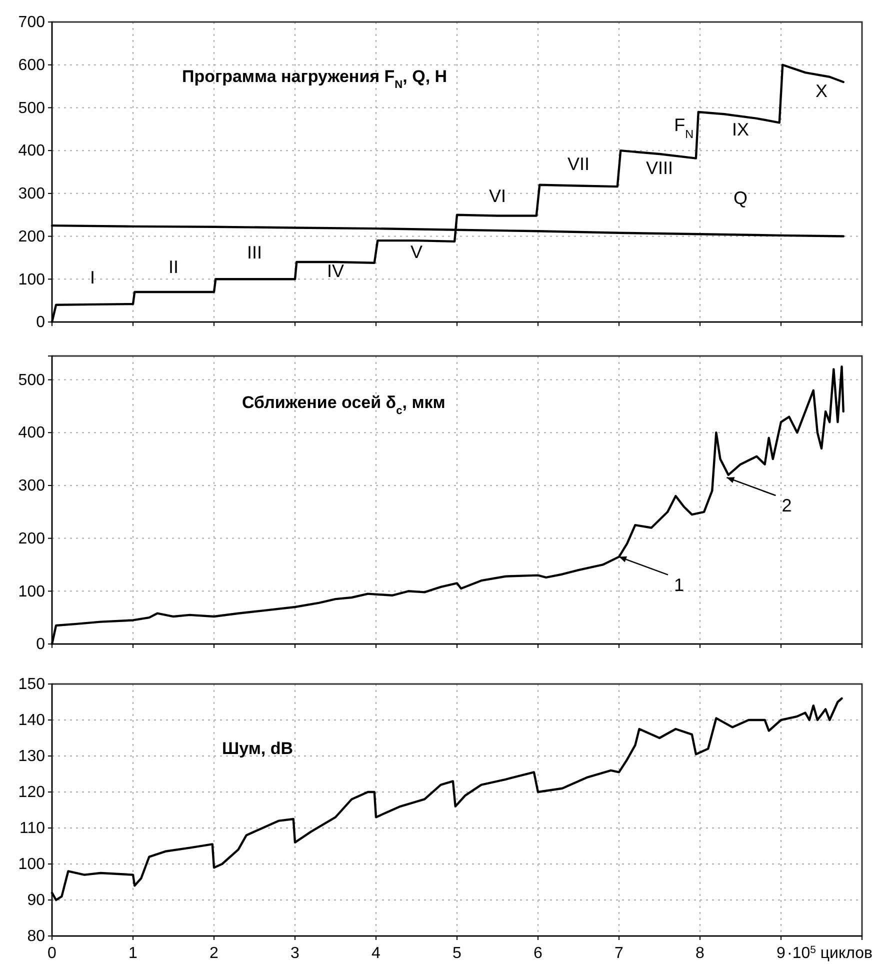 The height and width of the screenshot is (976, 896). I want to click on text: Программа нагружения F$_{N}$, Q, H, so click(315, 79).